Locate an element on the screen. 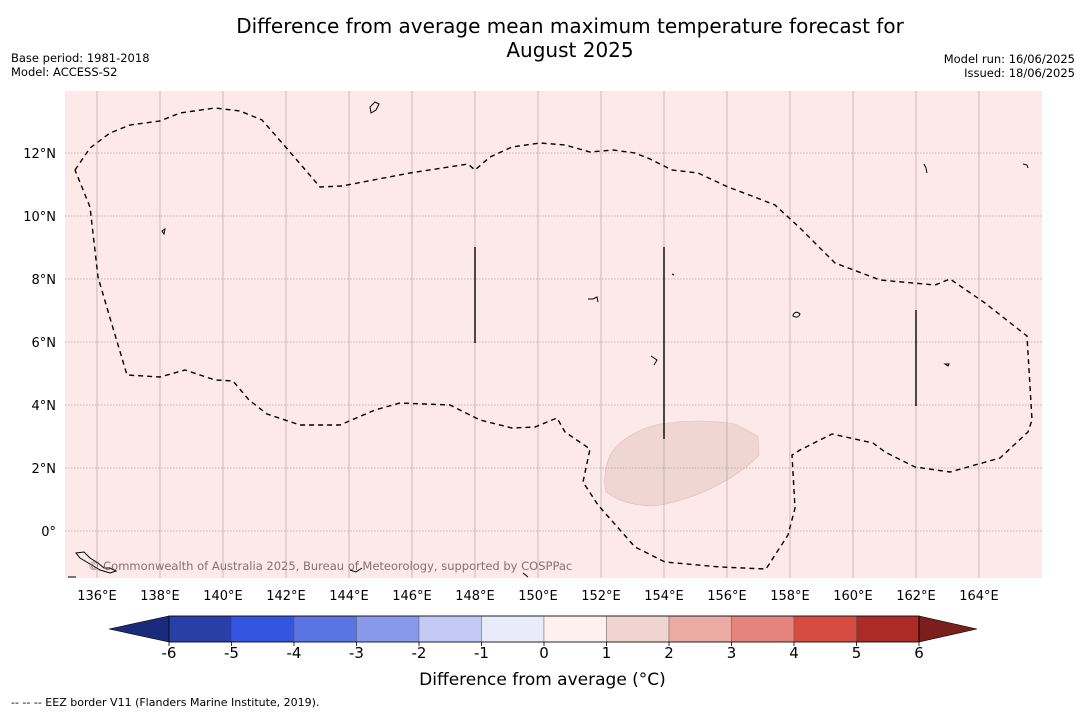  lon-tick-label: 140°E is located at coordinates (223, 596).